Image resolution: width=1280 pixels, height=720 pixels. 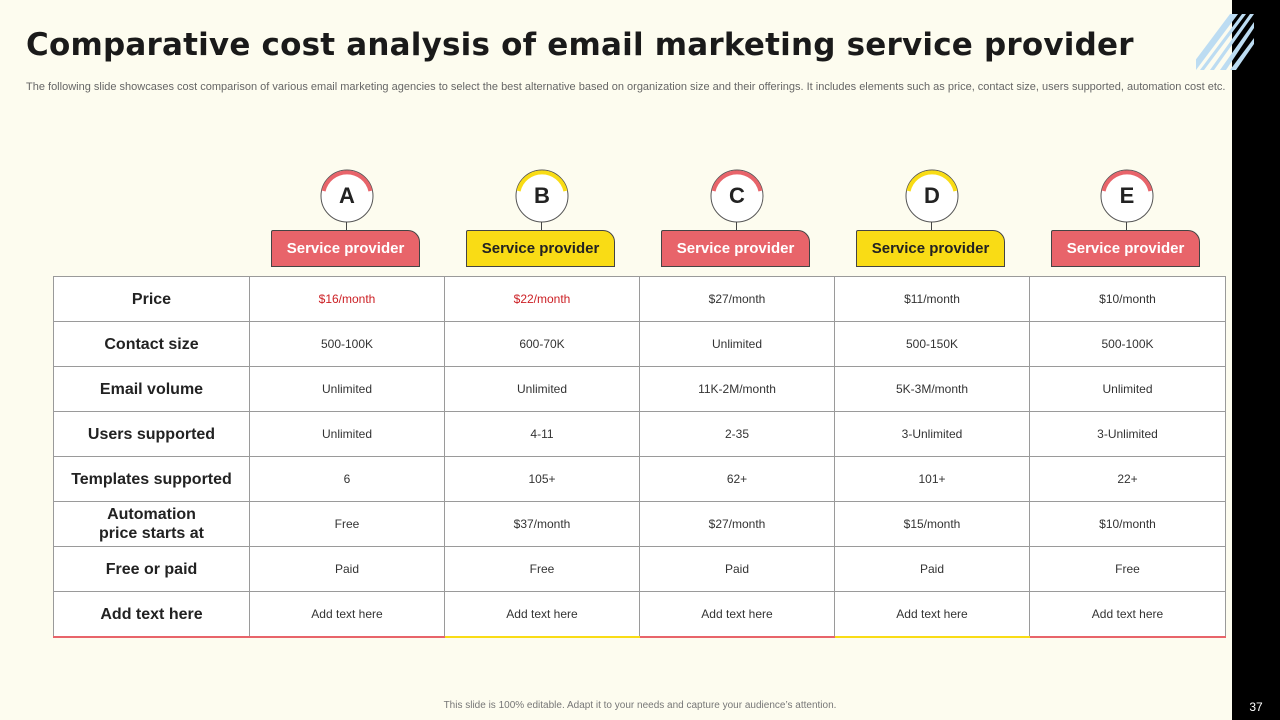 I want to click on table-row: Templates supported 6 105+ 62+ 101+ 22+, so click(x=639, y=479).